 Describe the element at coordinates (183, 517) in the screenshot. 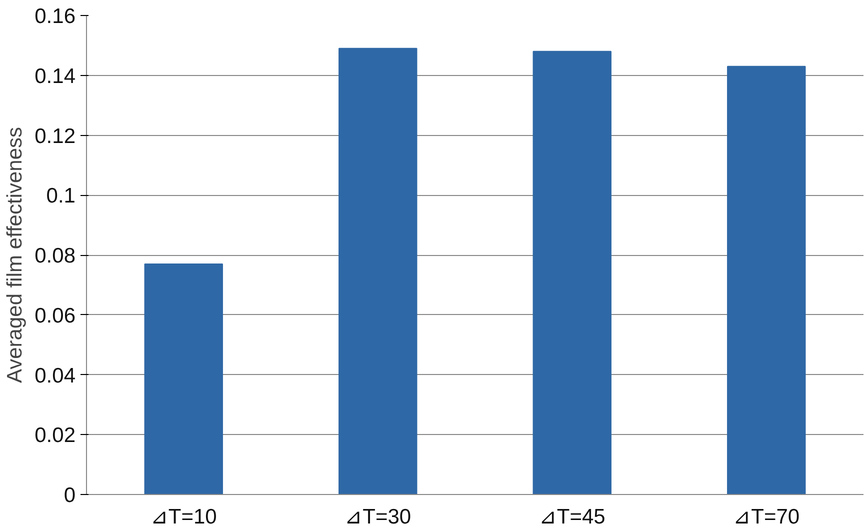

I see `x-tick-label: ⊿T=10` at that location.